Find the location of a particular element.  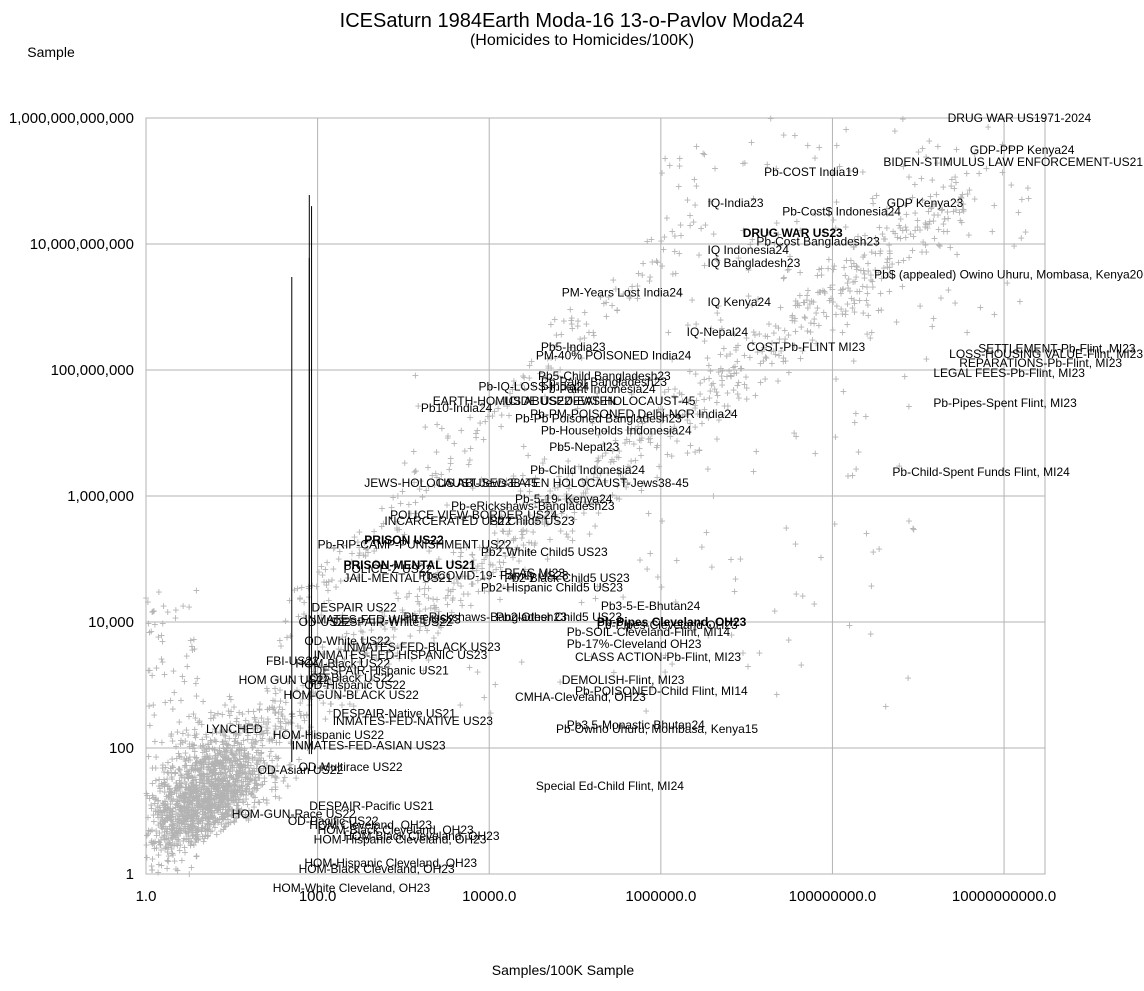

y-tick-label-4: 100,000,000 is located at coordinates (92, 370).